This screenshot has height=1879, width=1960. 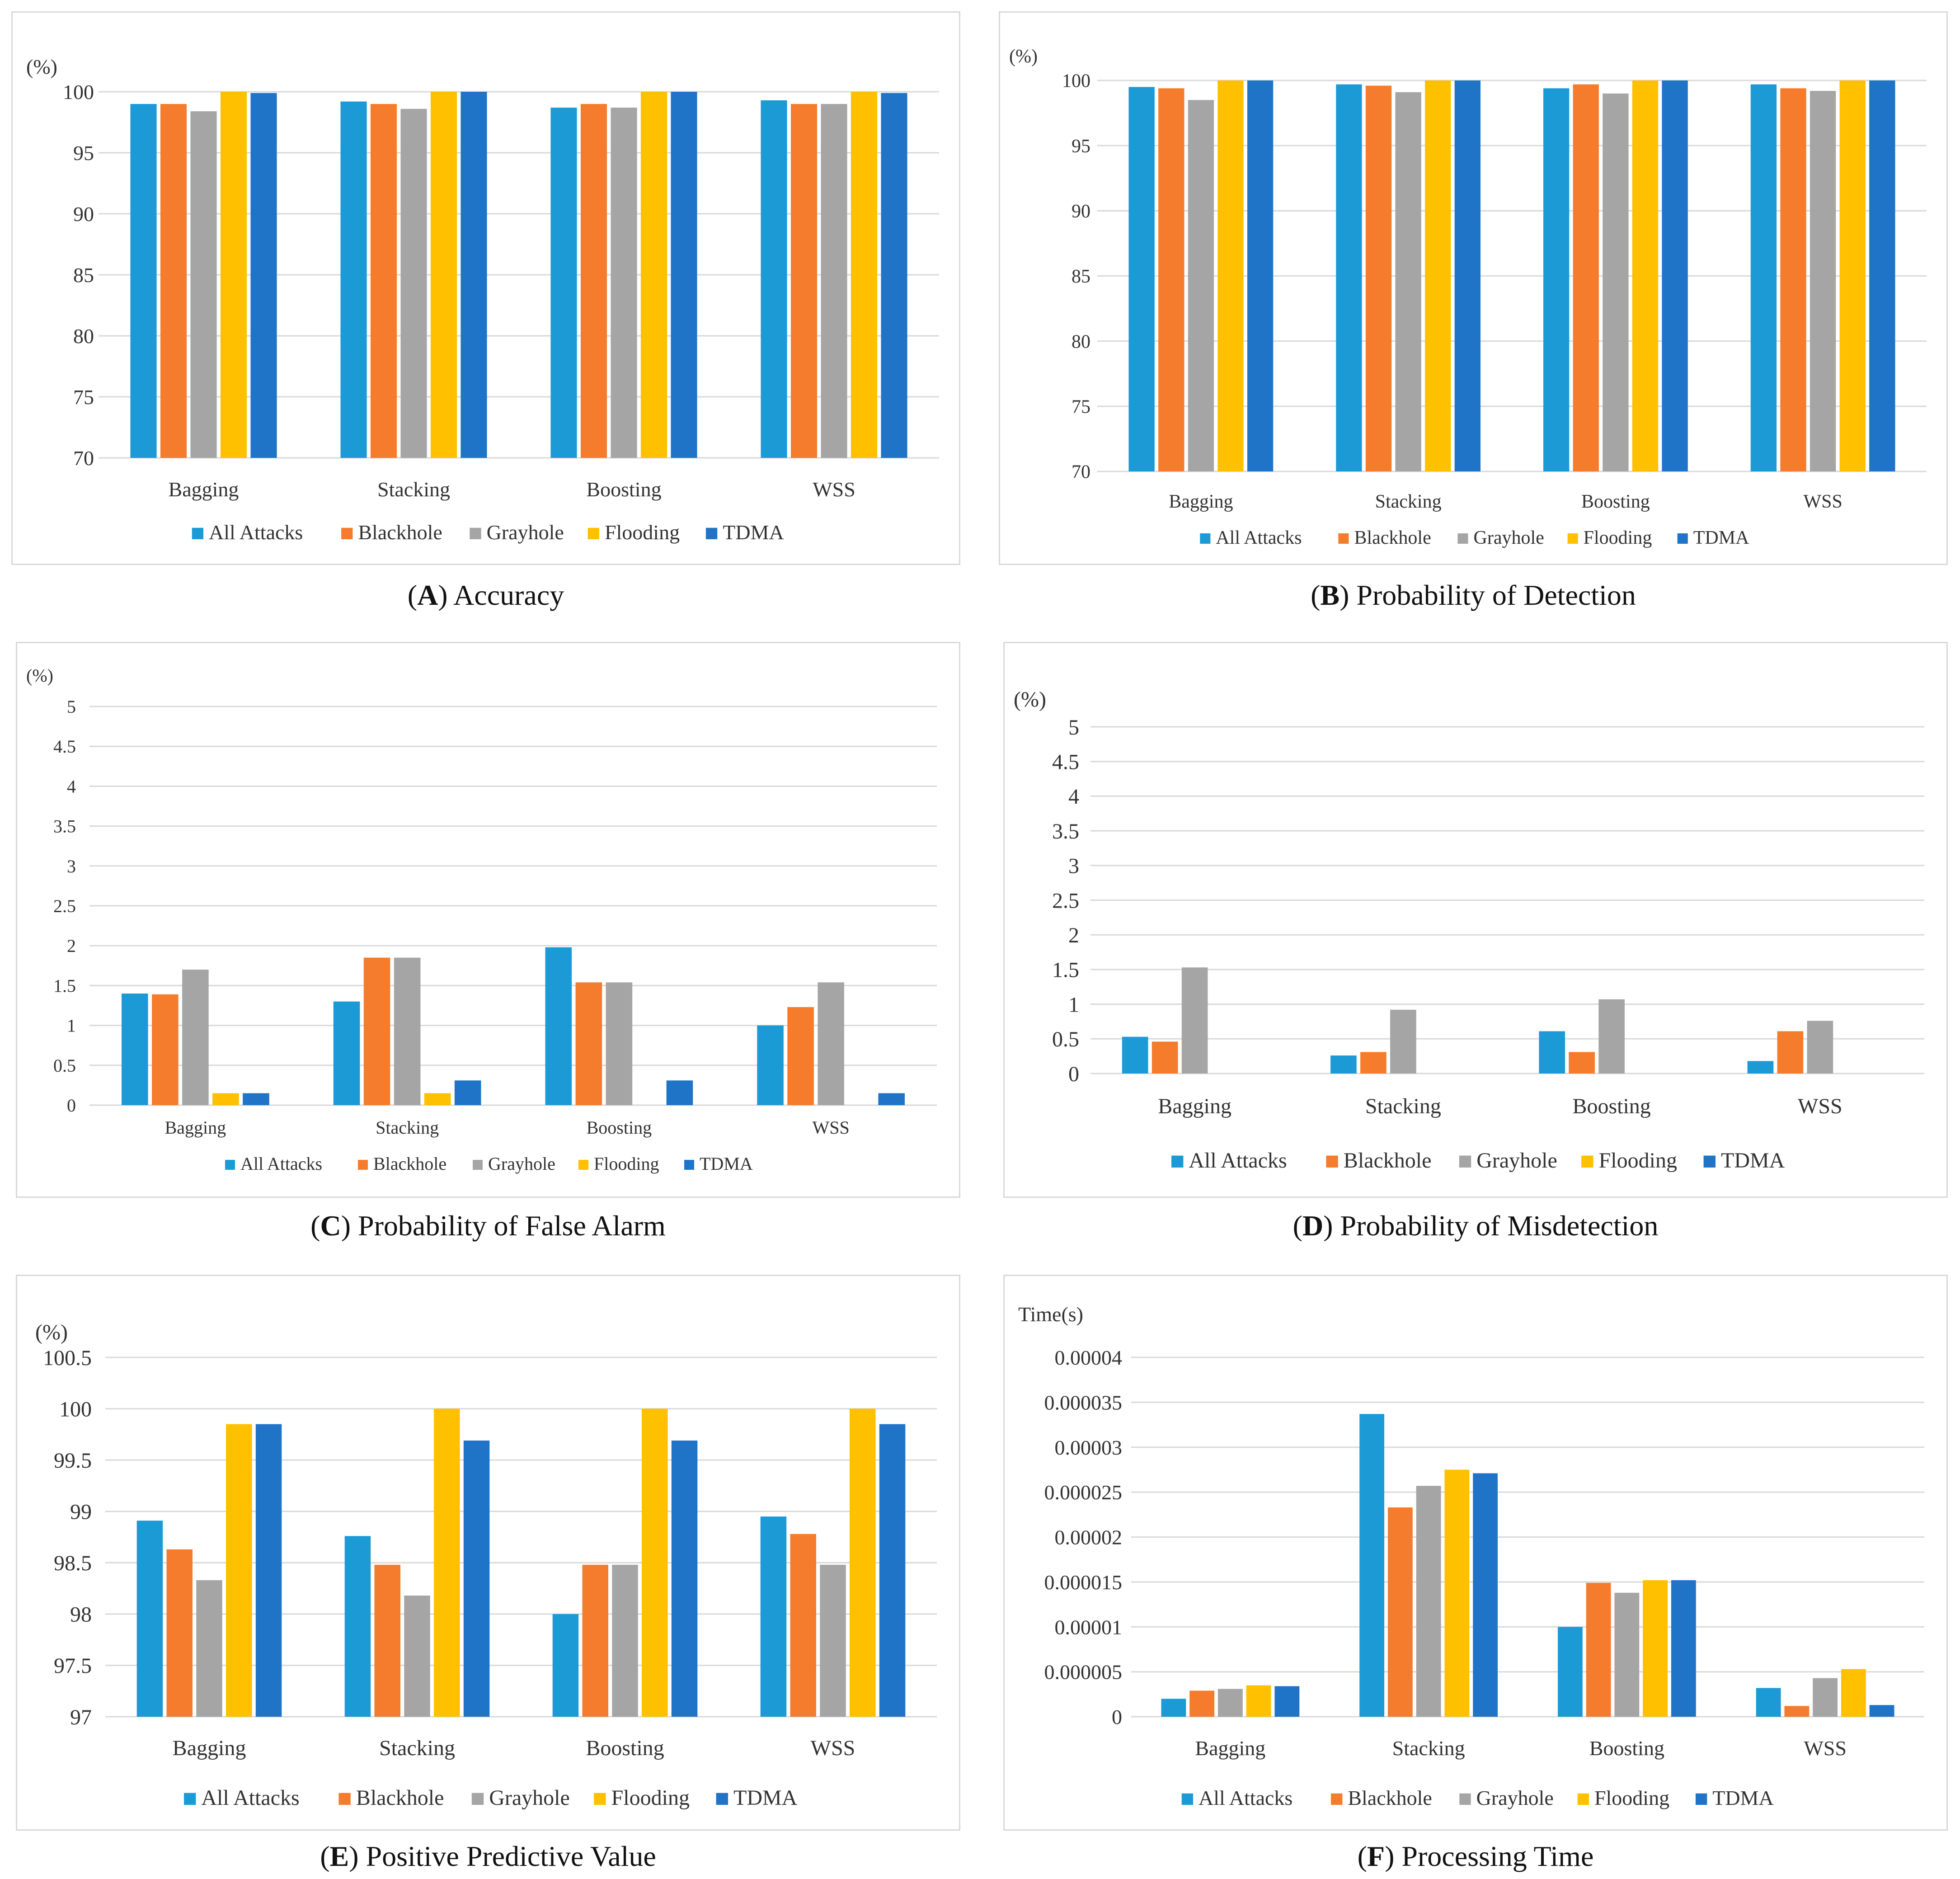 What do you see at coordinates (488, 1226) in the screenshot?
I see `caption-probability-of-false-alarm: (C) Probability of False Alarm` at bounding box center [488, 1226].